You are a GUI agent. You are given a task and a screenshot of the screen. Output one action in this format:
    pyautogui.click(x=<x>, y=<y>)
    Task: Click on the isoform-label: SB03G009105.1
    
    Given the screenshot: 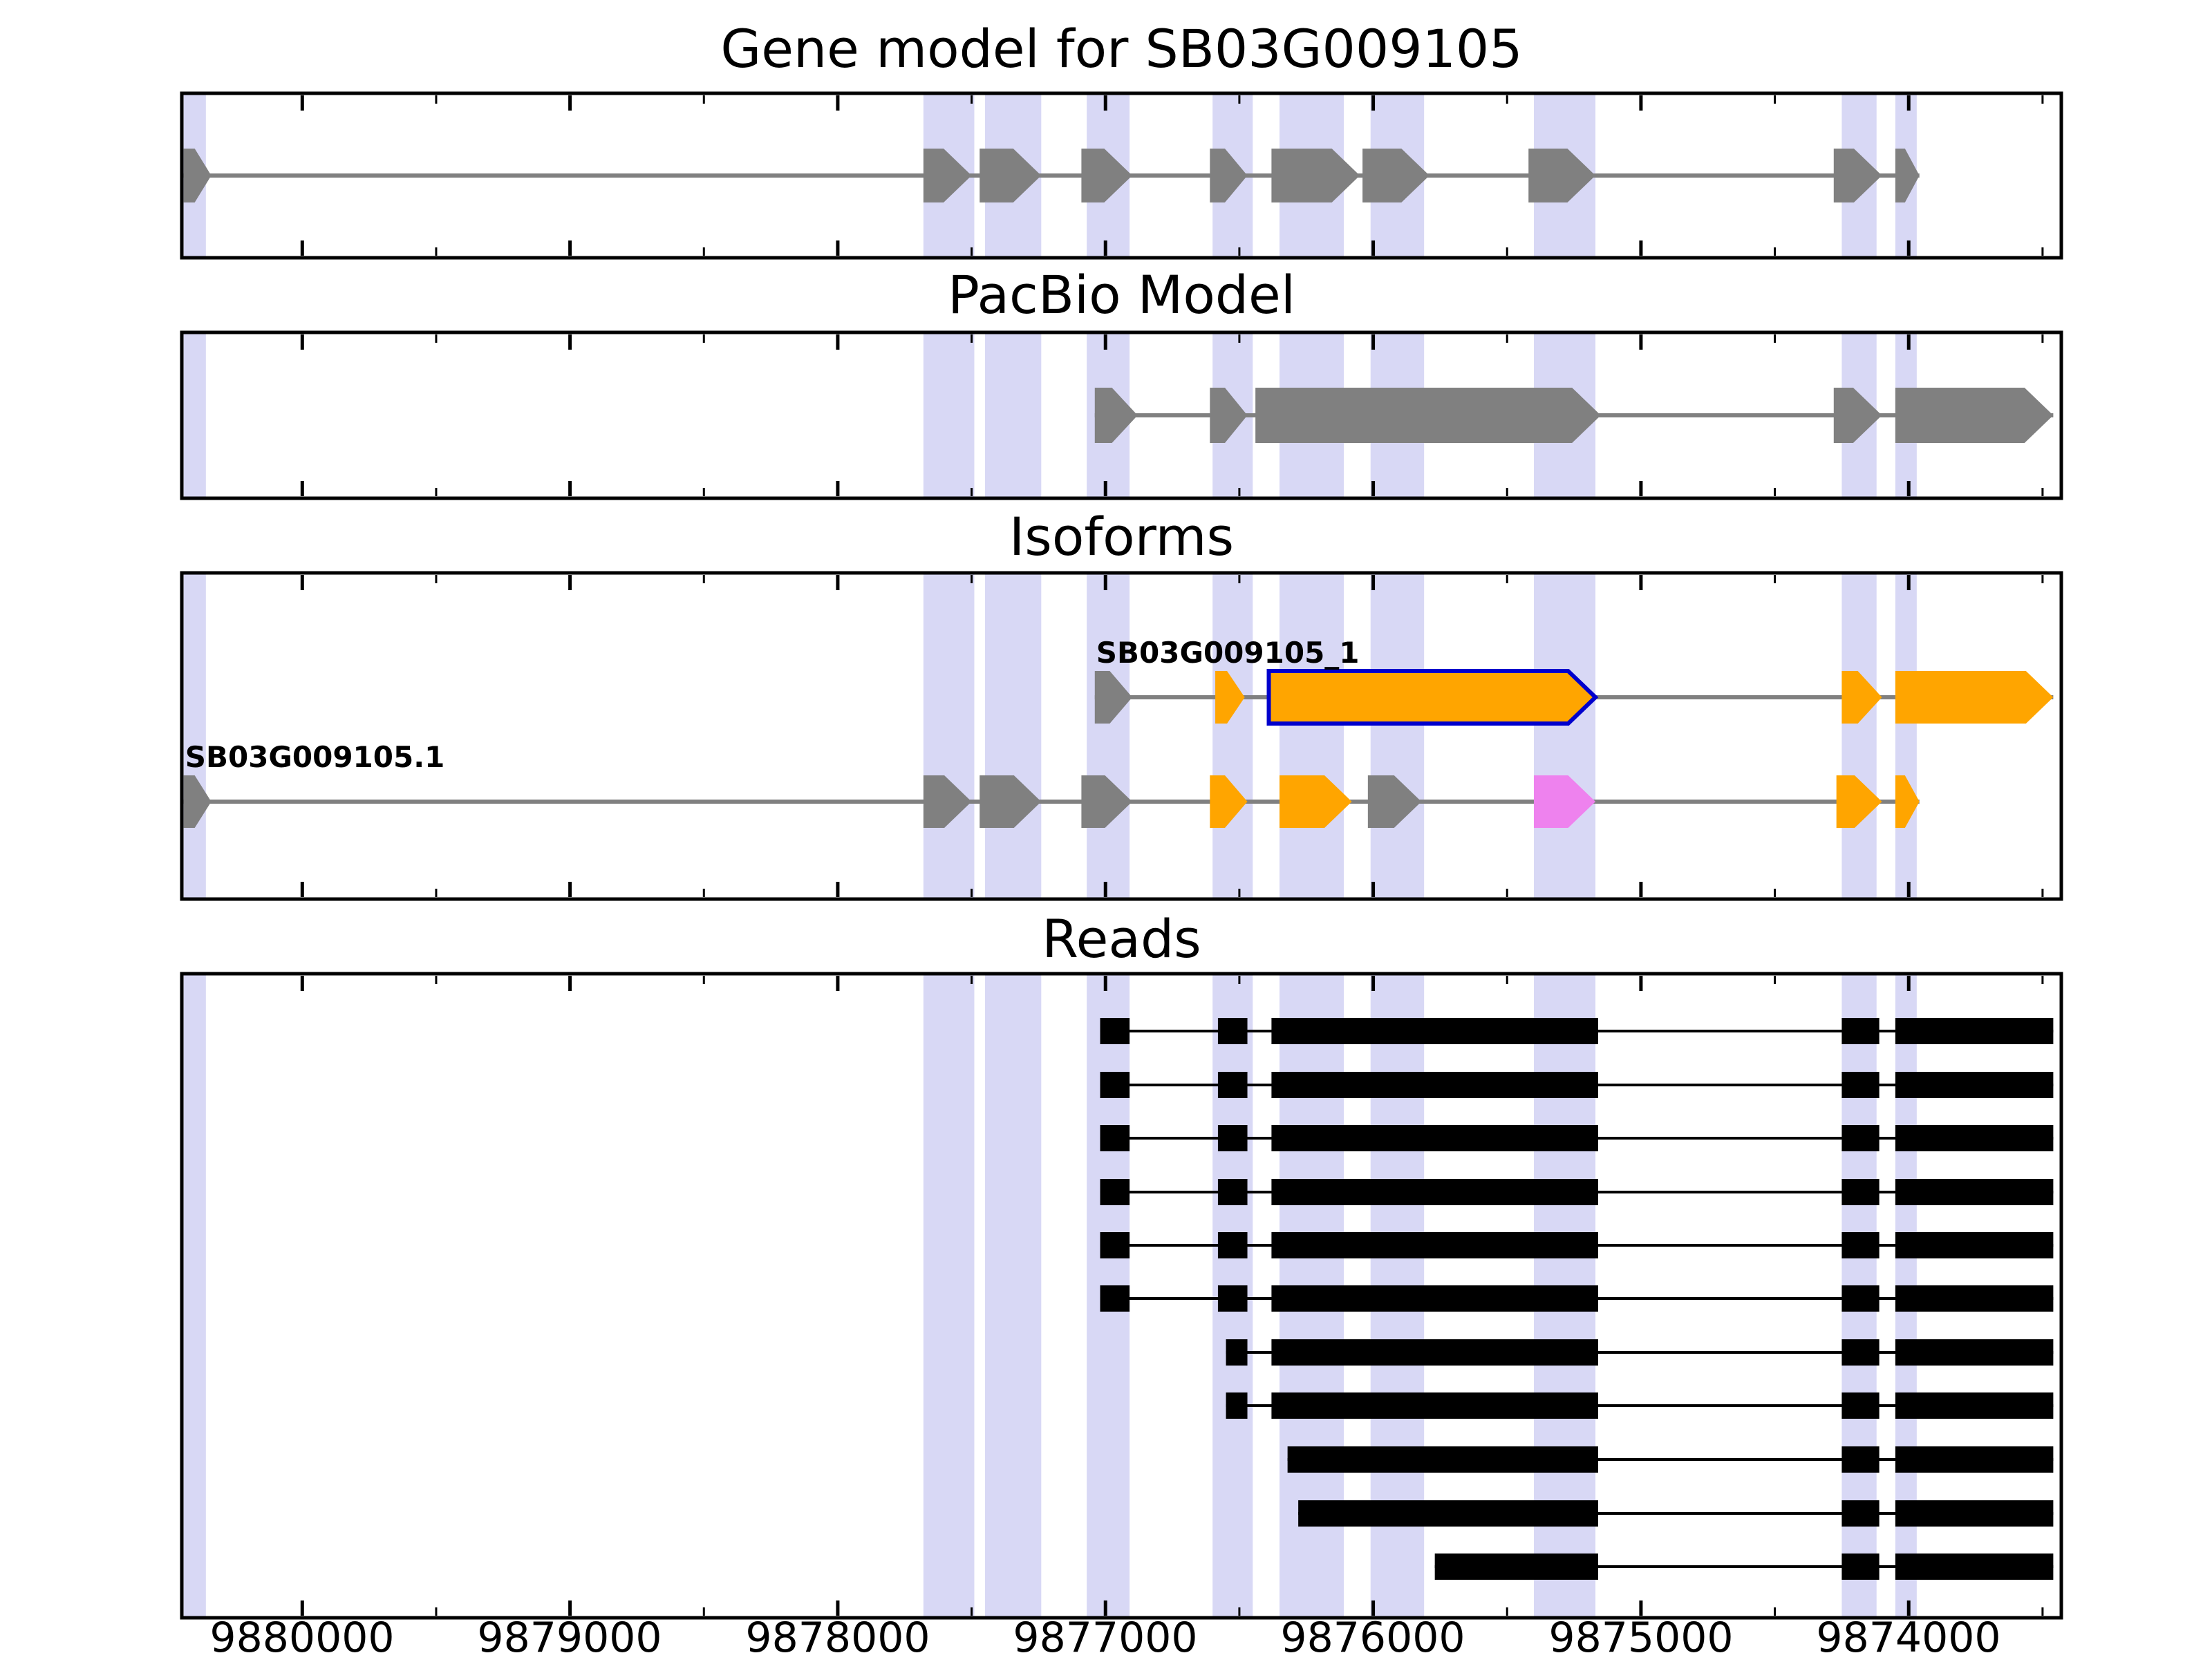 What is the action you would take?
    pyautogui.click(x=315, y=757)
    